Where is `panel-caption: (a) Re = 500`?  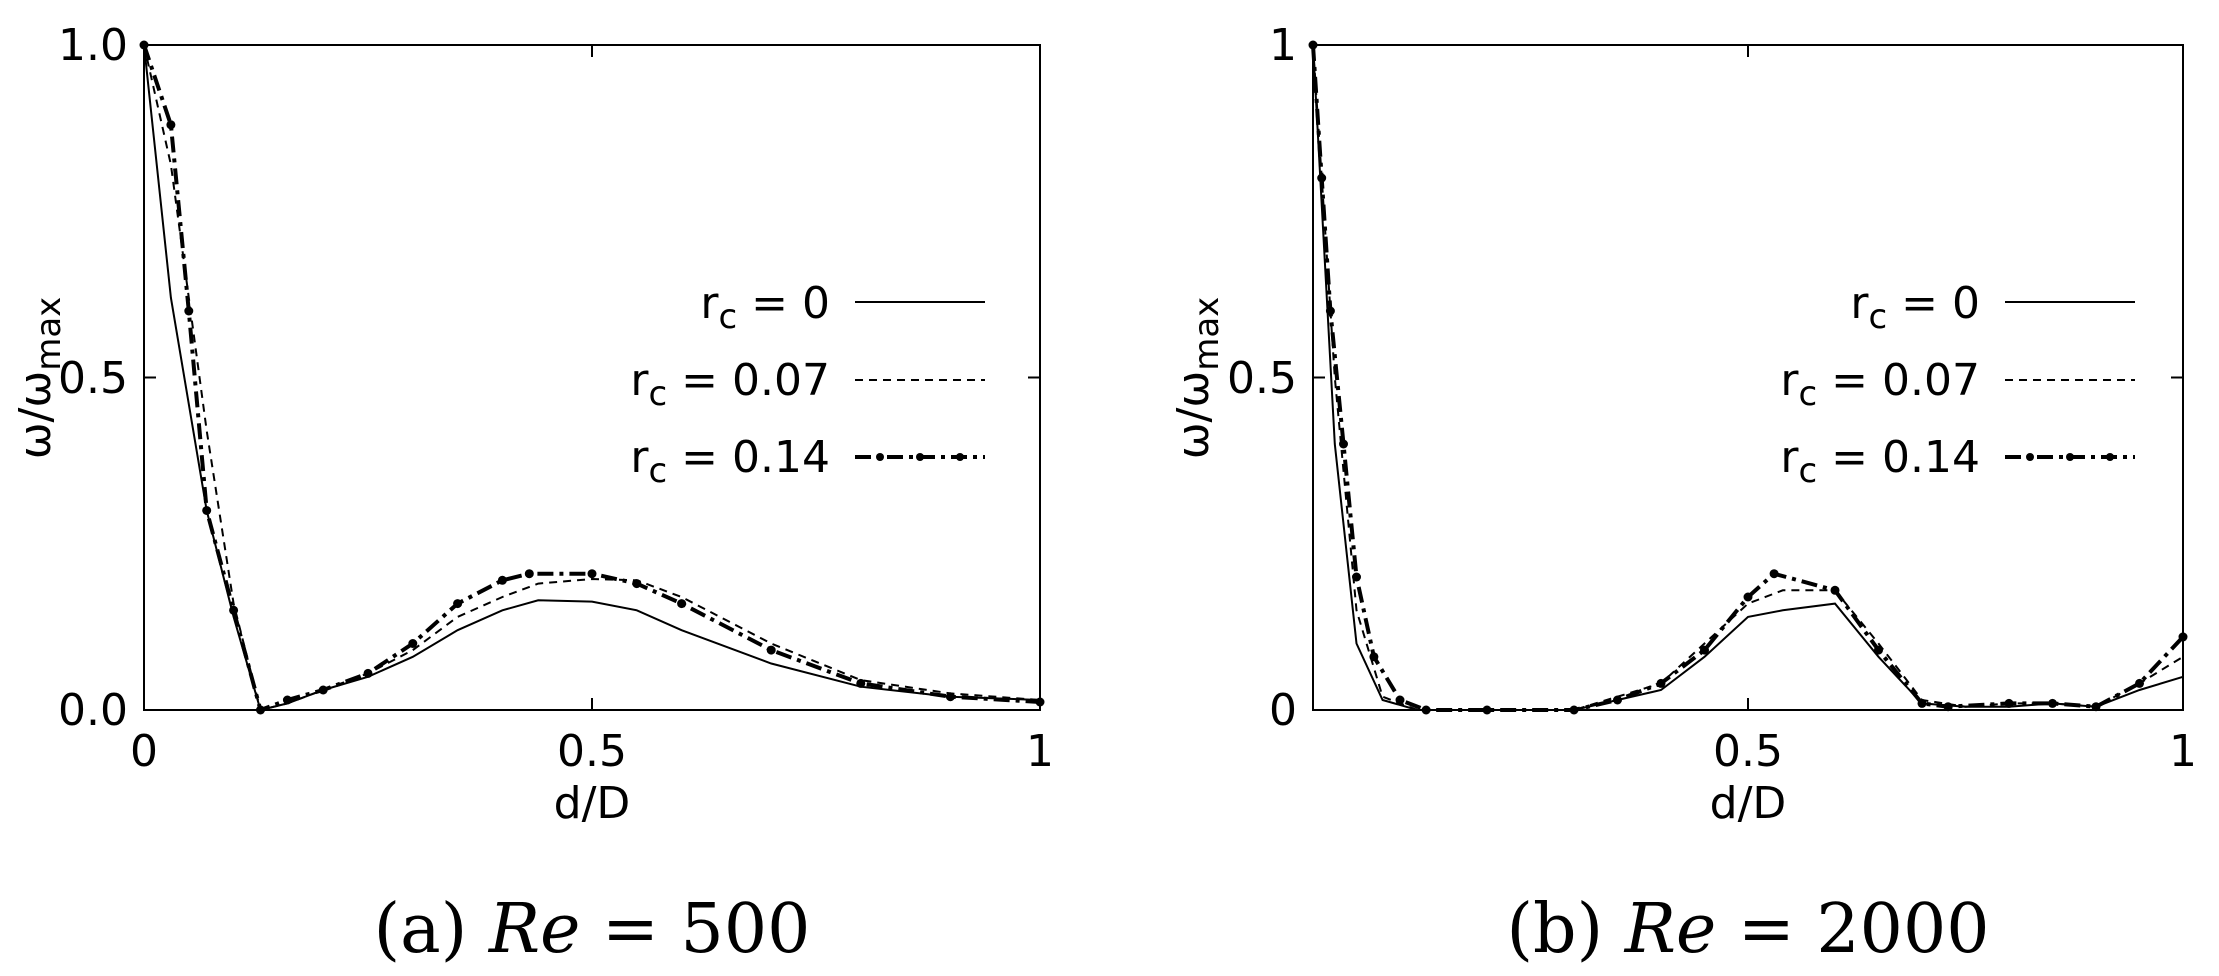 panel-caption: (a) Re = 500 is located at coordinates (592, 929).